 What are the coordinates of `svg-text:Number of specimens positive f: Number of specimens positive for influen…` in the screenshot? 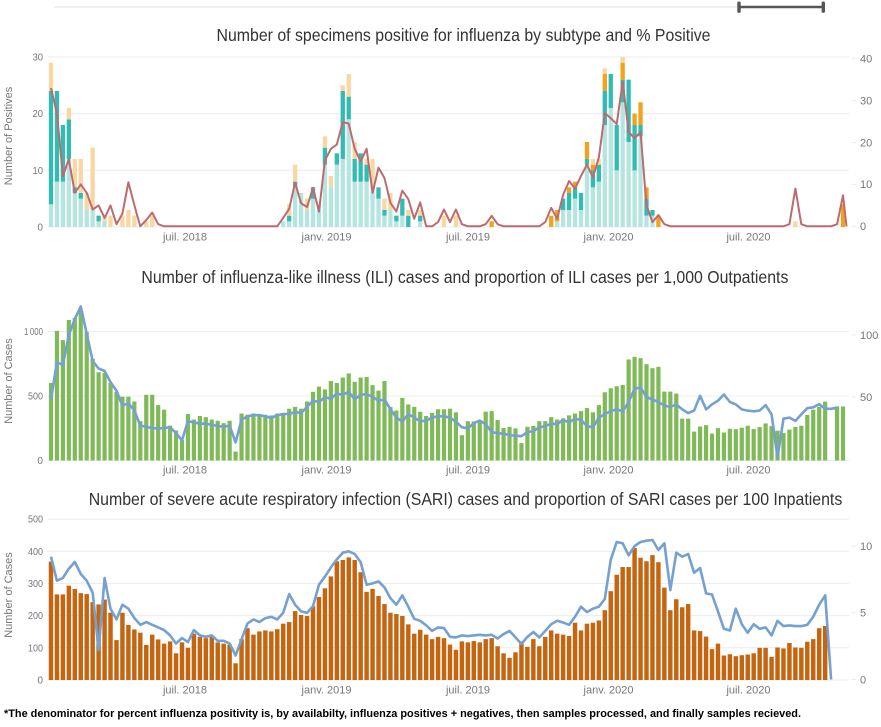 It's located at (464, 35).